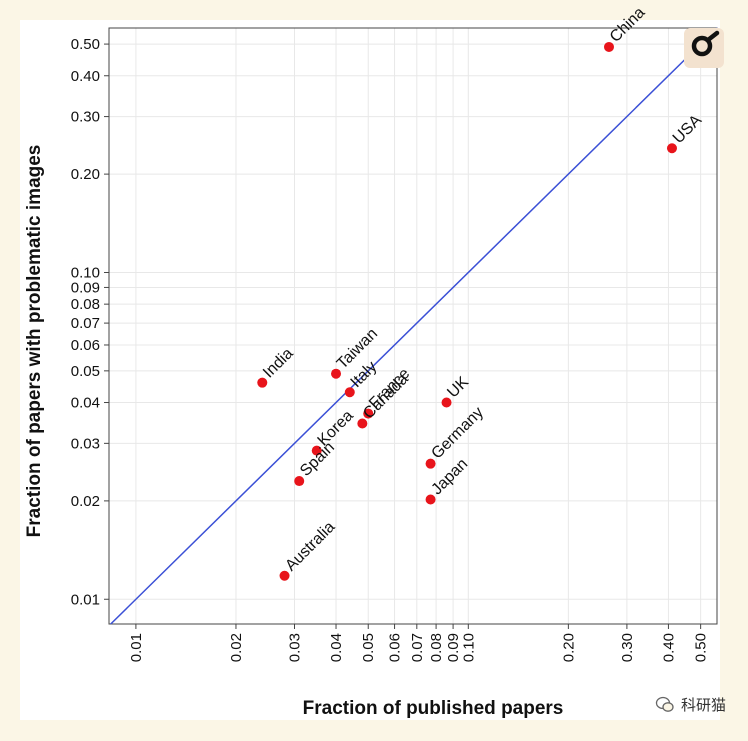 The height and width of the screenshot is (741, 748). Describe the element at coordinates (468, 647) in the screenshot. I see `x-tick-label: 0.10` at that location.